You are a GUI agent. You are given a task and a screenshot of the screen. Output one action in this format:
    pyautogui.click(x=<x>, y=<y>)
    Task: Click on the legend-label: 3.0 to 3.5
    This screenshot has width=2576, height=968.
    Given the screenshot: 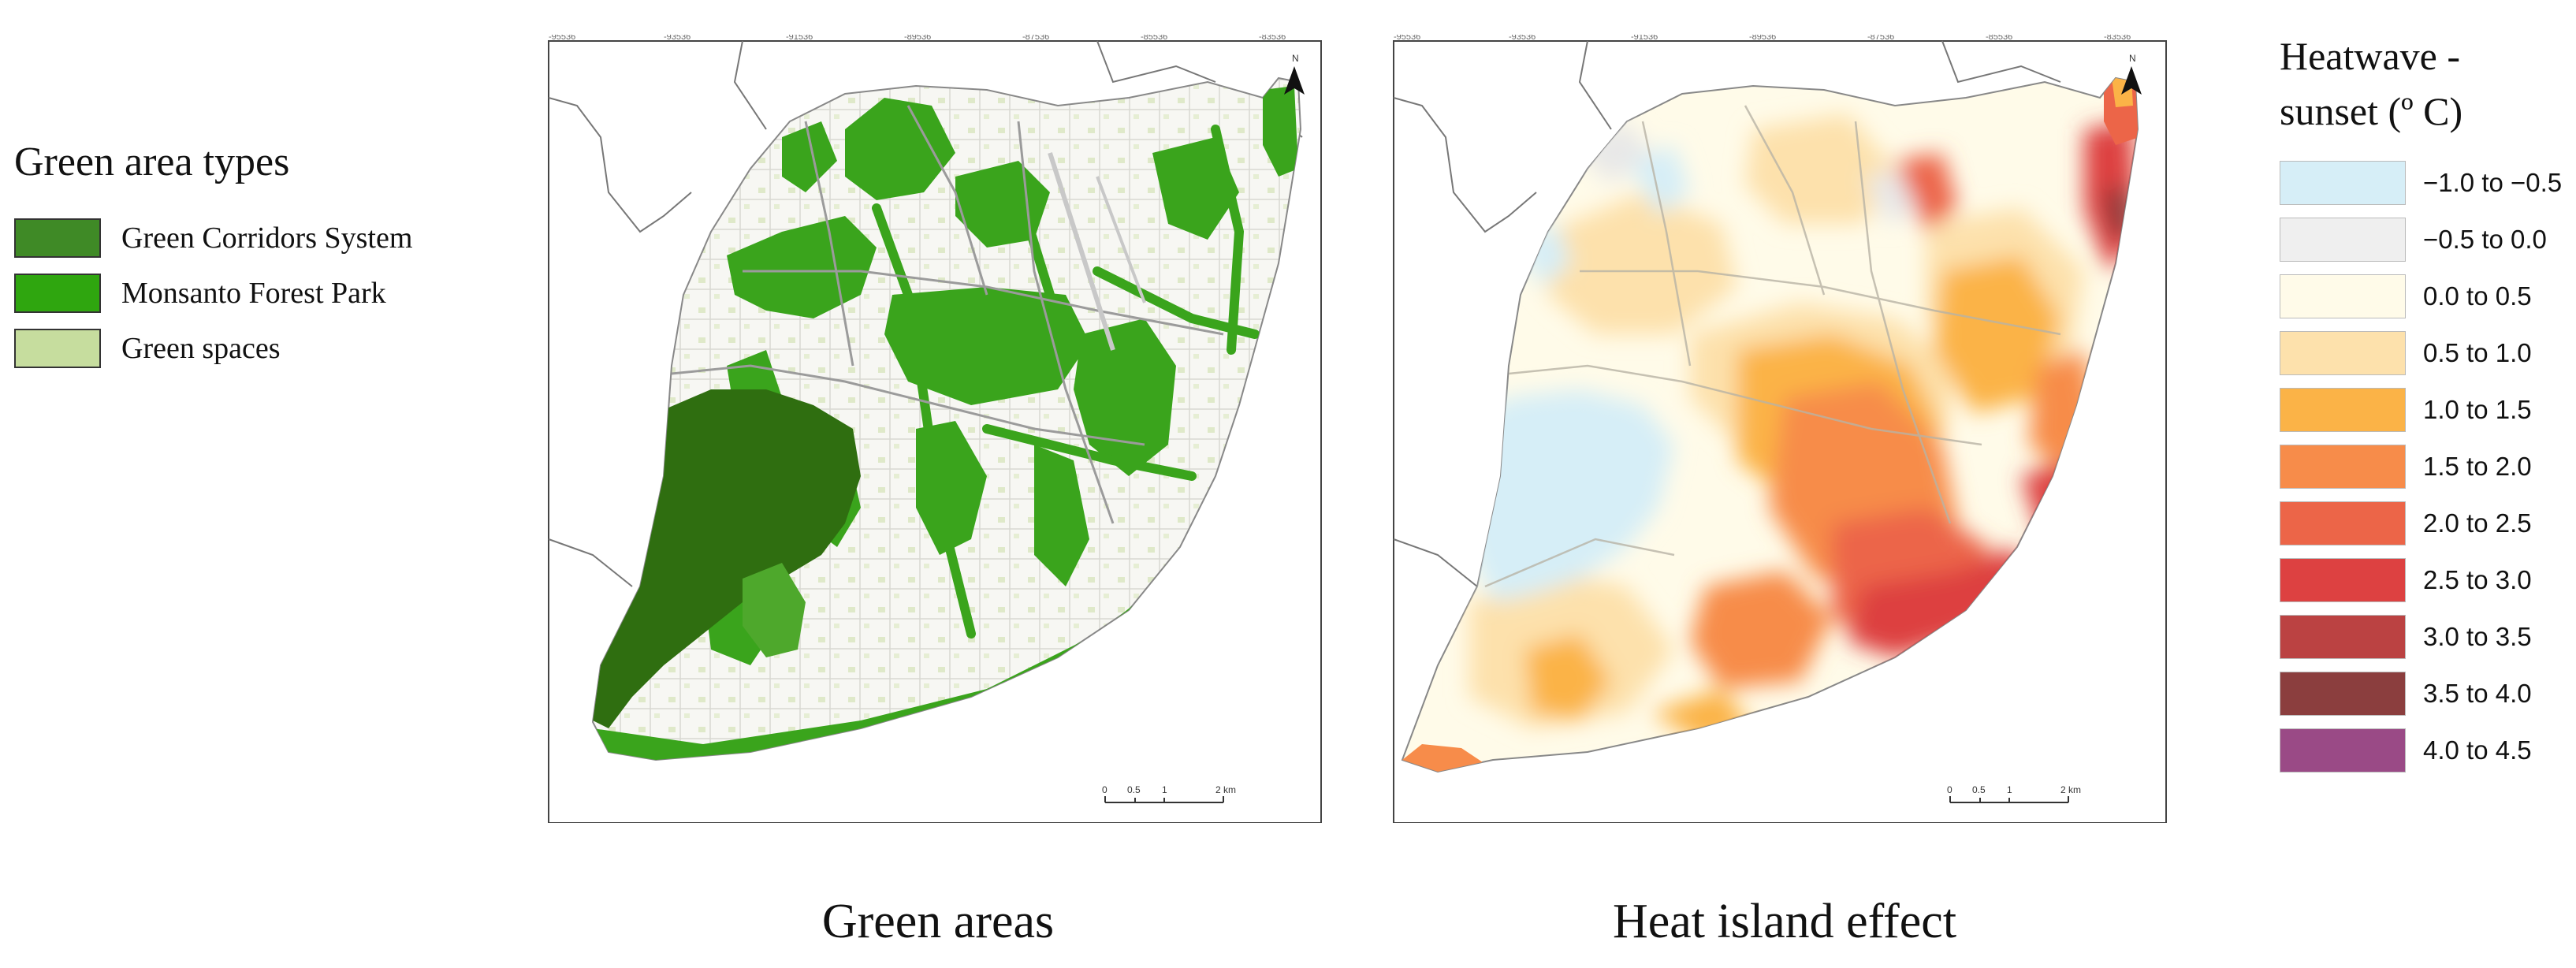 What is the action you would take?
    pyautogui.click(x=2477, y=636)
    